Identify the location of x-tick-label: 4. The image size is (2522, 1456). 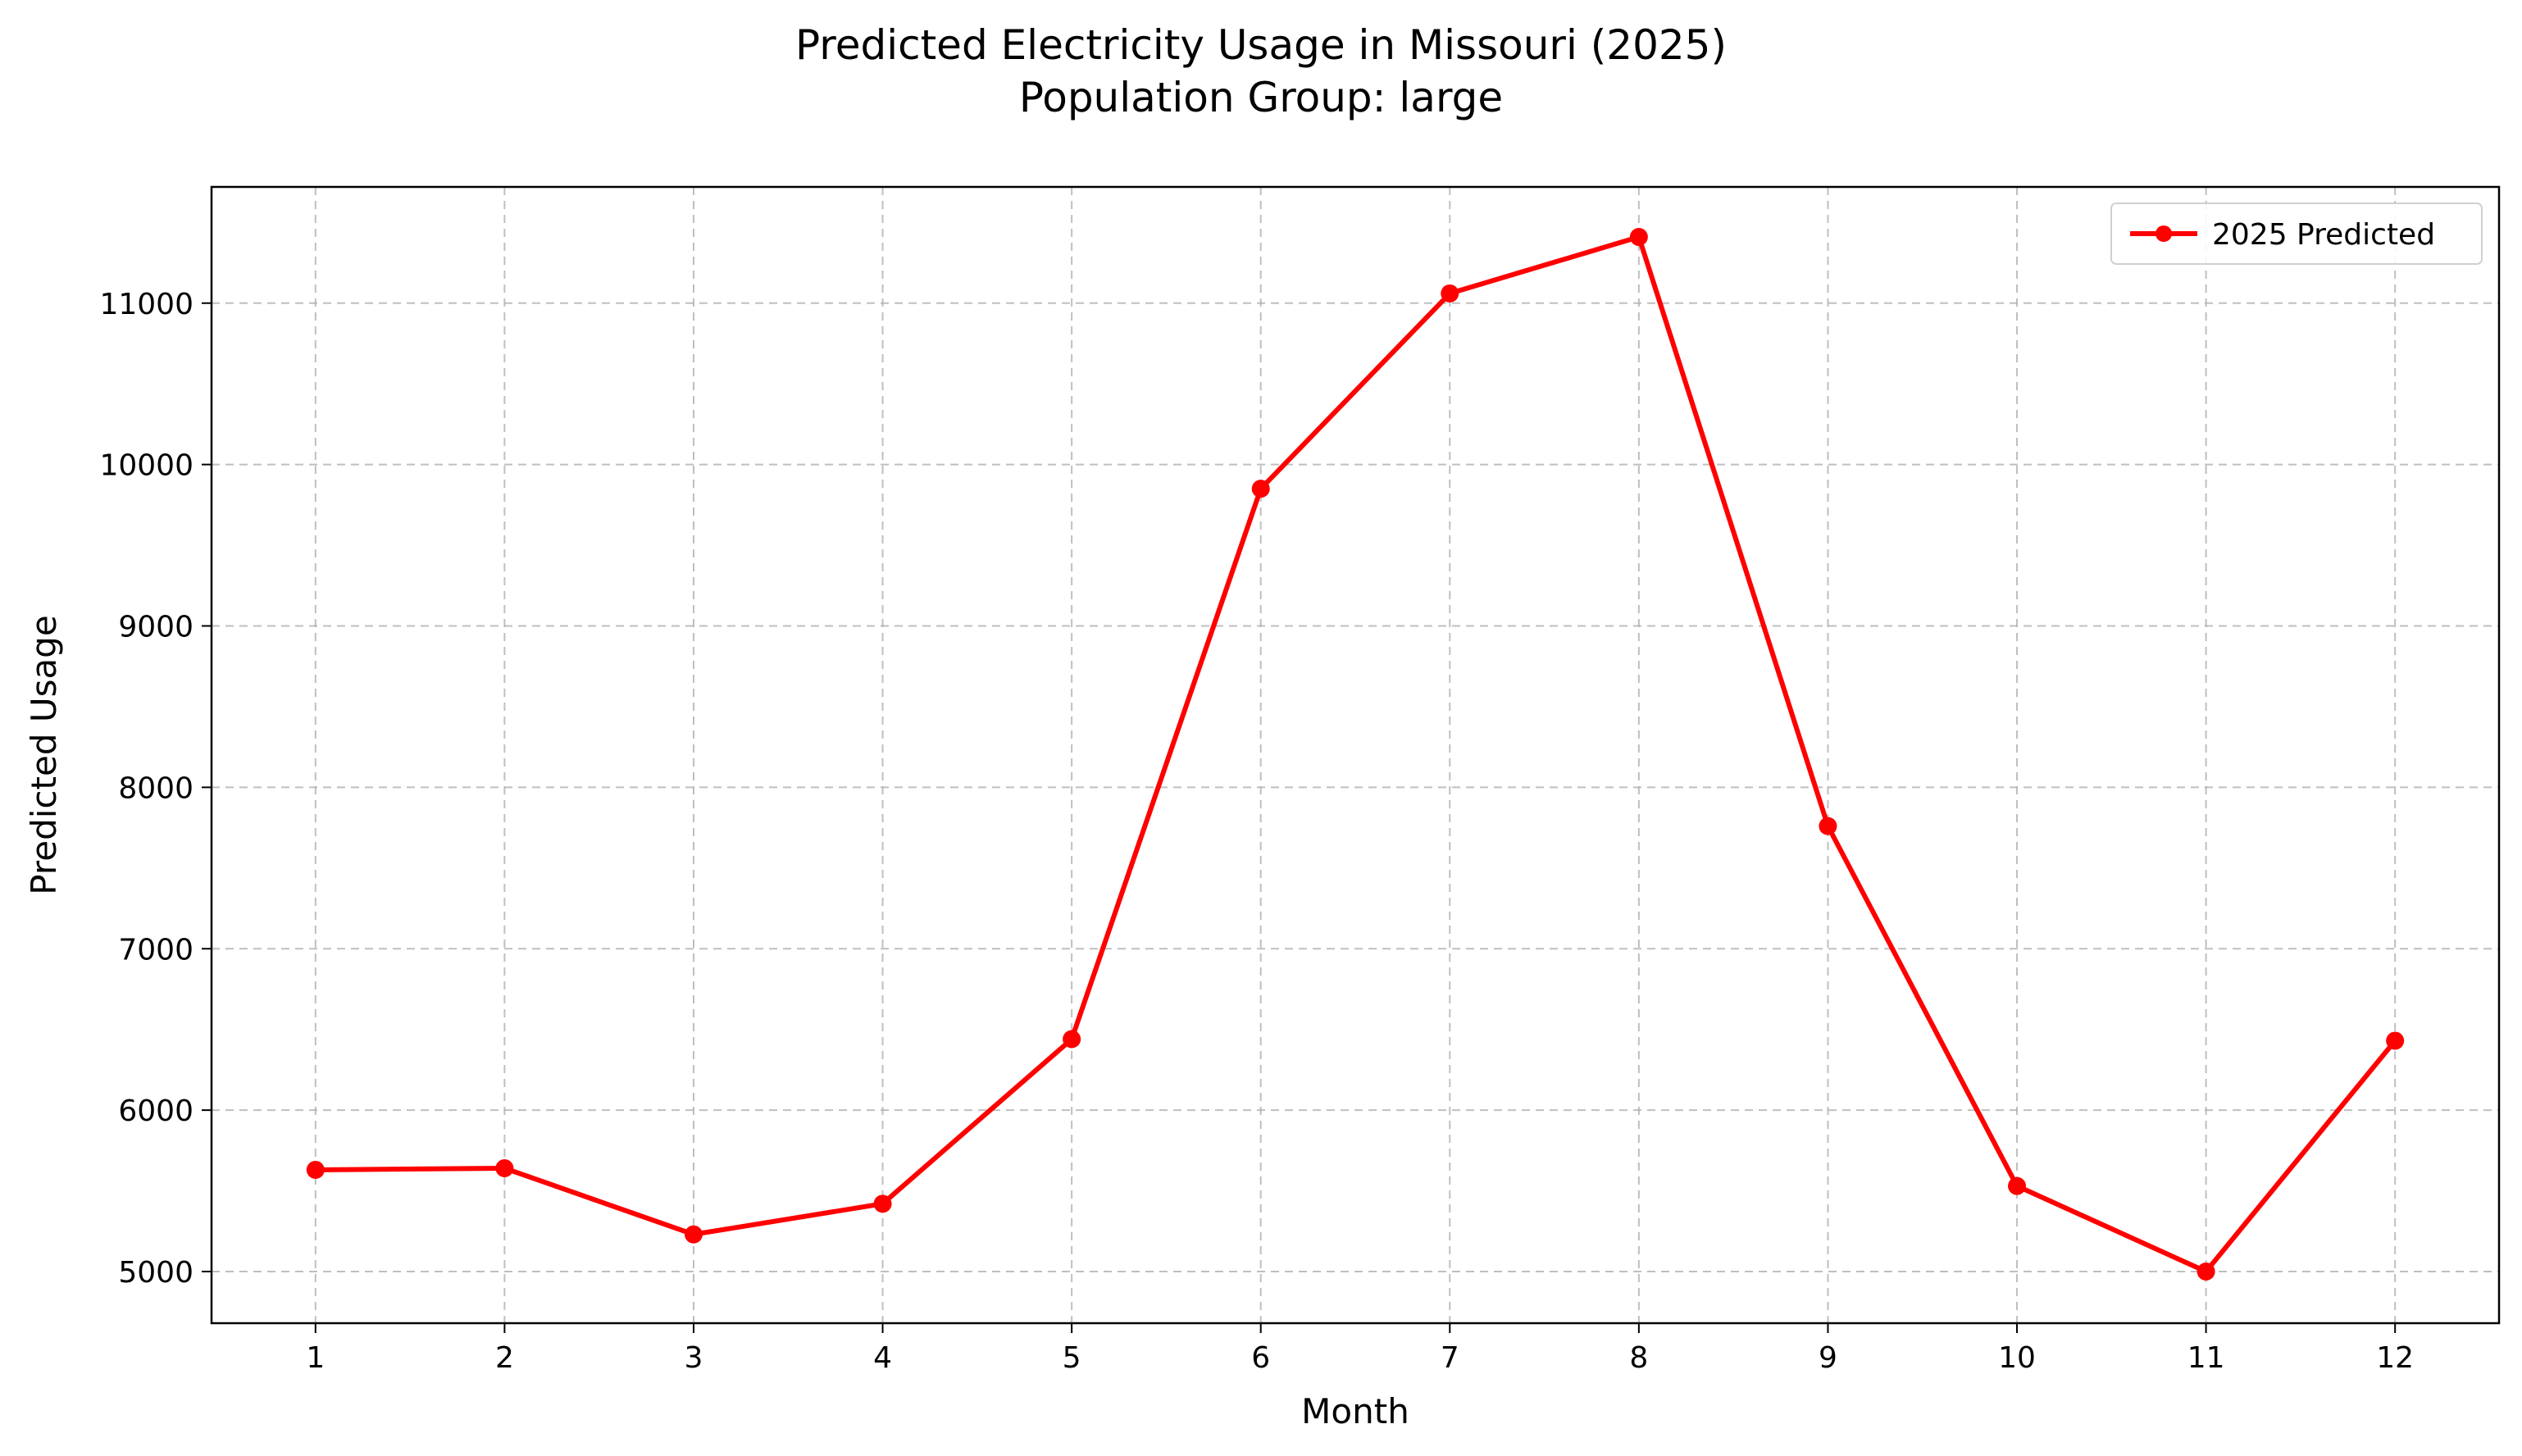
(883, 1358).